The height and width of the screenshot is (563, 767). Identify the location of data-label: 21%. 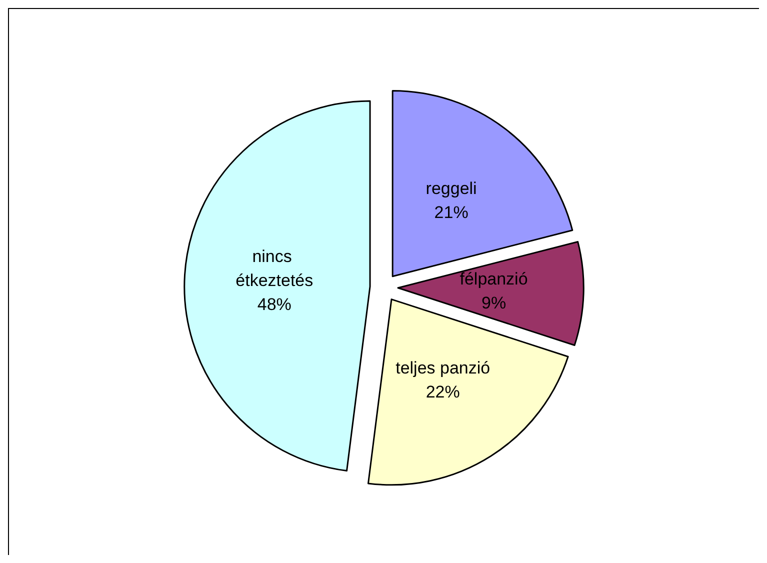
(451, 212).